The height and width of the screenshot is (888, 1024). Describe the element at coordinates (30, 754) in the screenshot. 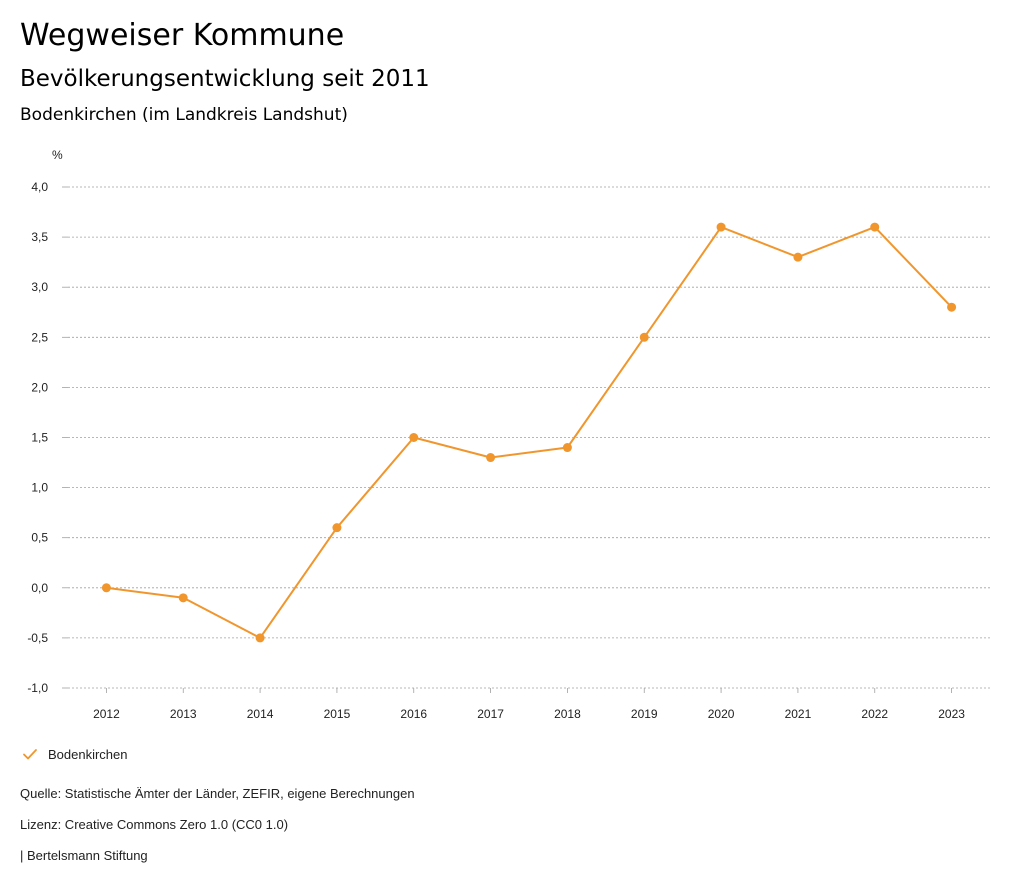

I see `check-icon` at that location.